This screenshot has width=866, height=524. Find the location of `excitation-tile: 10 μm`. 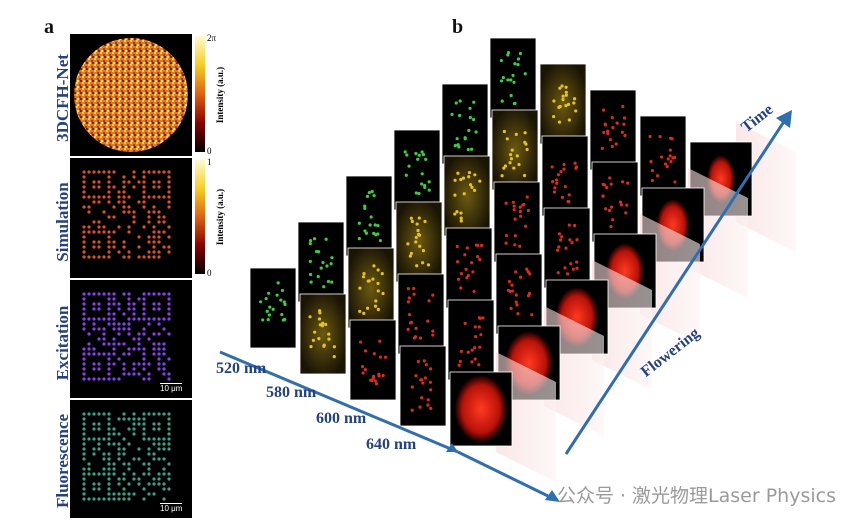

excitation-tile: 10 μm is located at coordinates (131, 339).